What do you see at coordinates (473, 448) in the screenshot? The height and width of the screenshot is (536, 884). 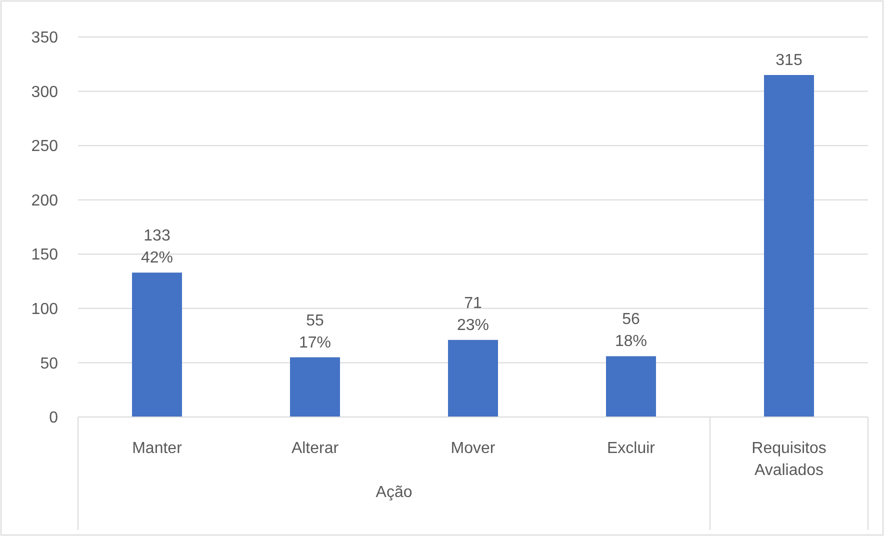 I see `x-tick-label: Mover` at bounding box center [473, 448].